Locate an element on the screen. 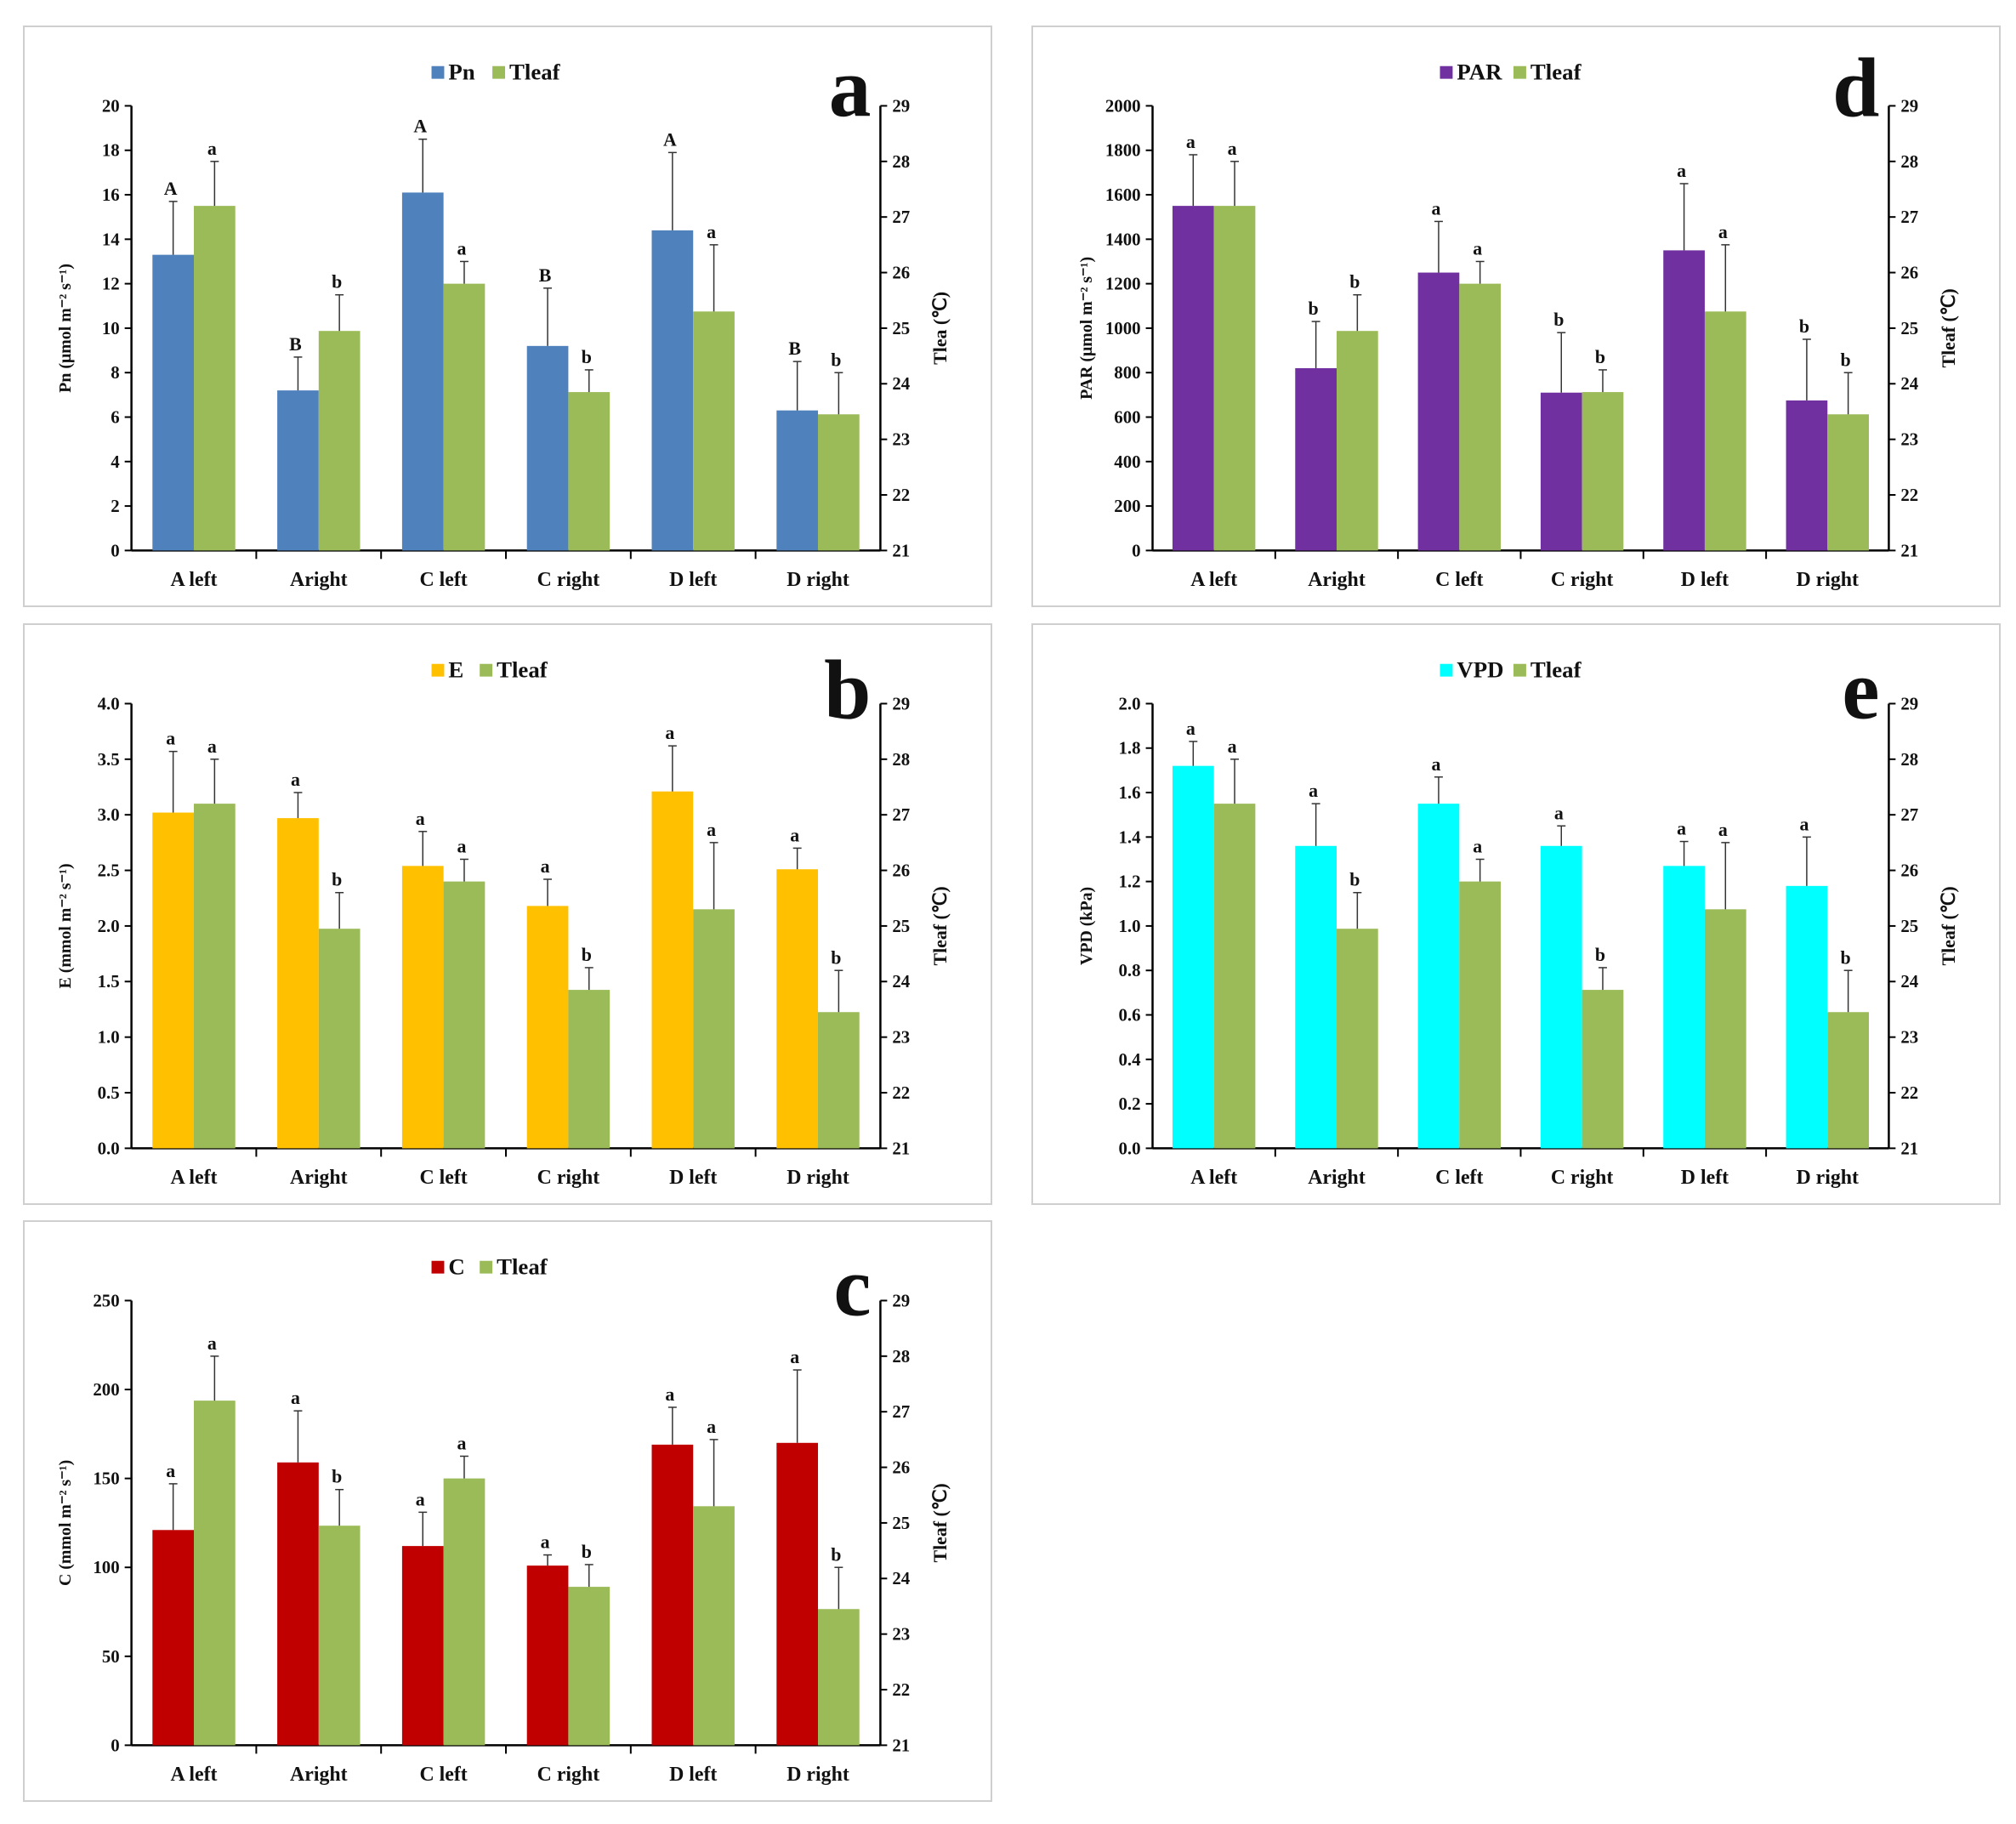  y-tick-label: 4.0 is located at coordinates (109, 703).